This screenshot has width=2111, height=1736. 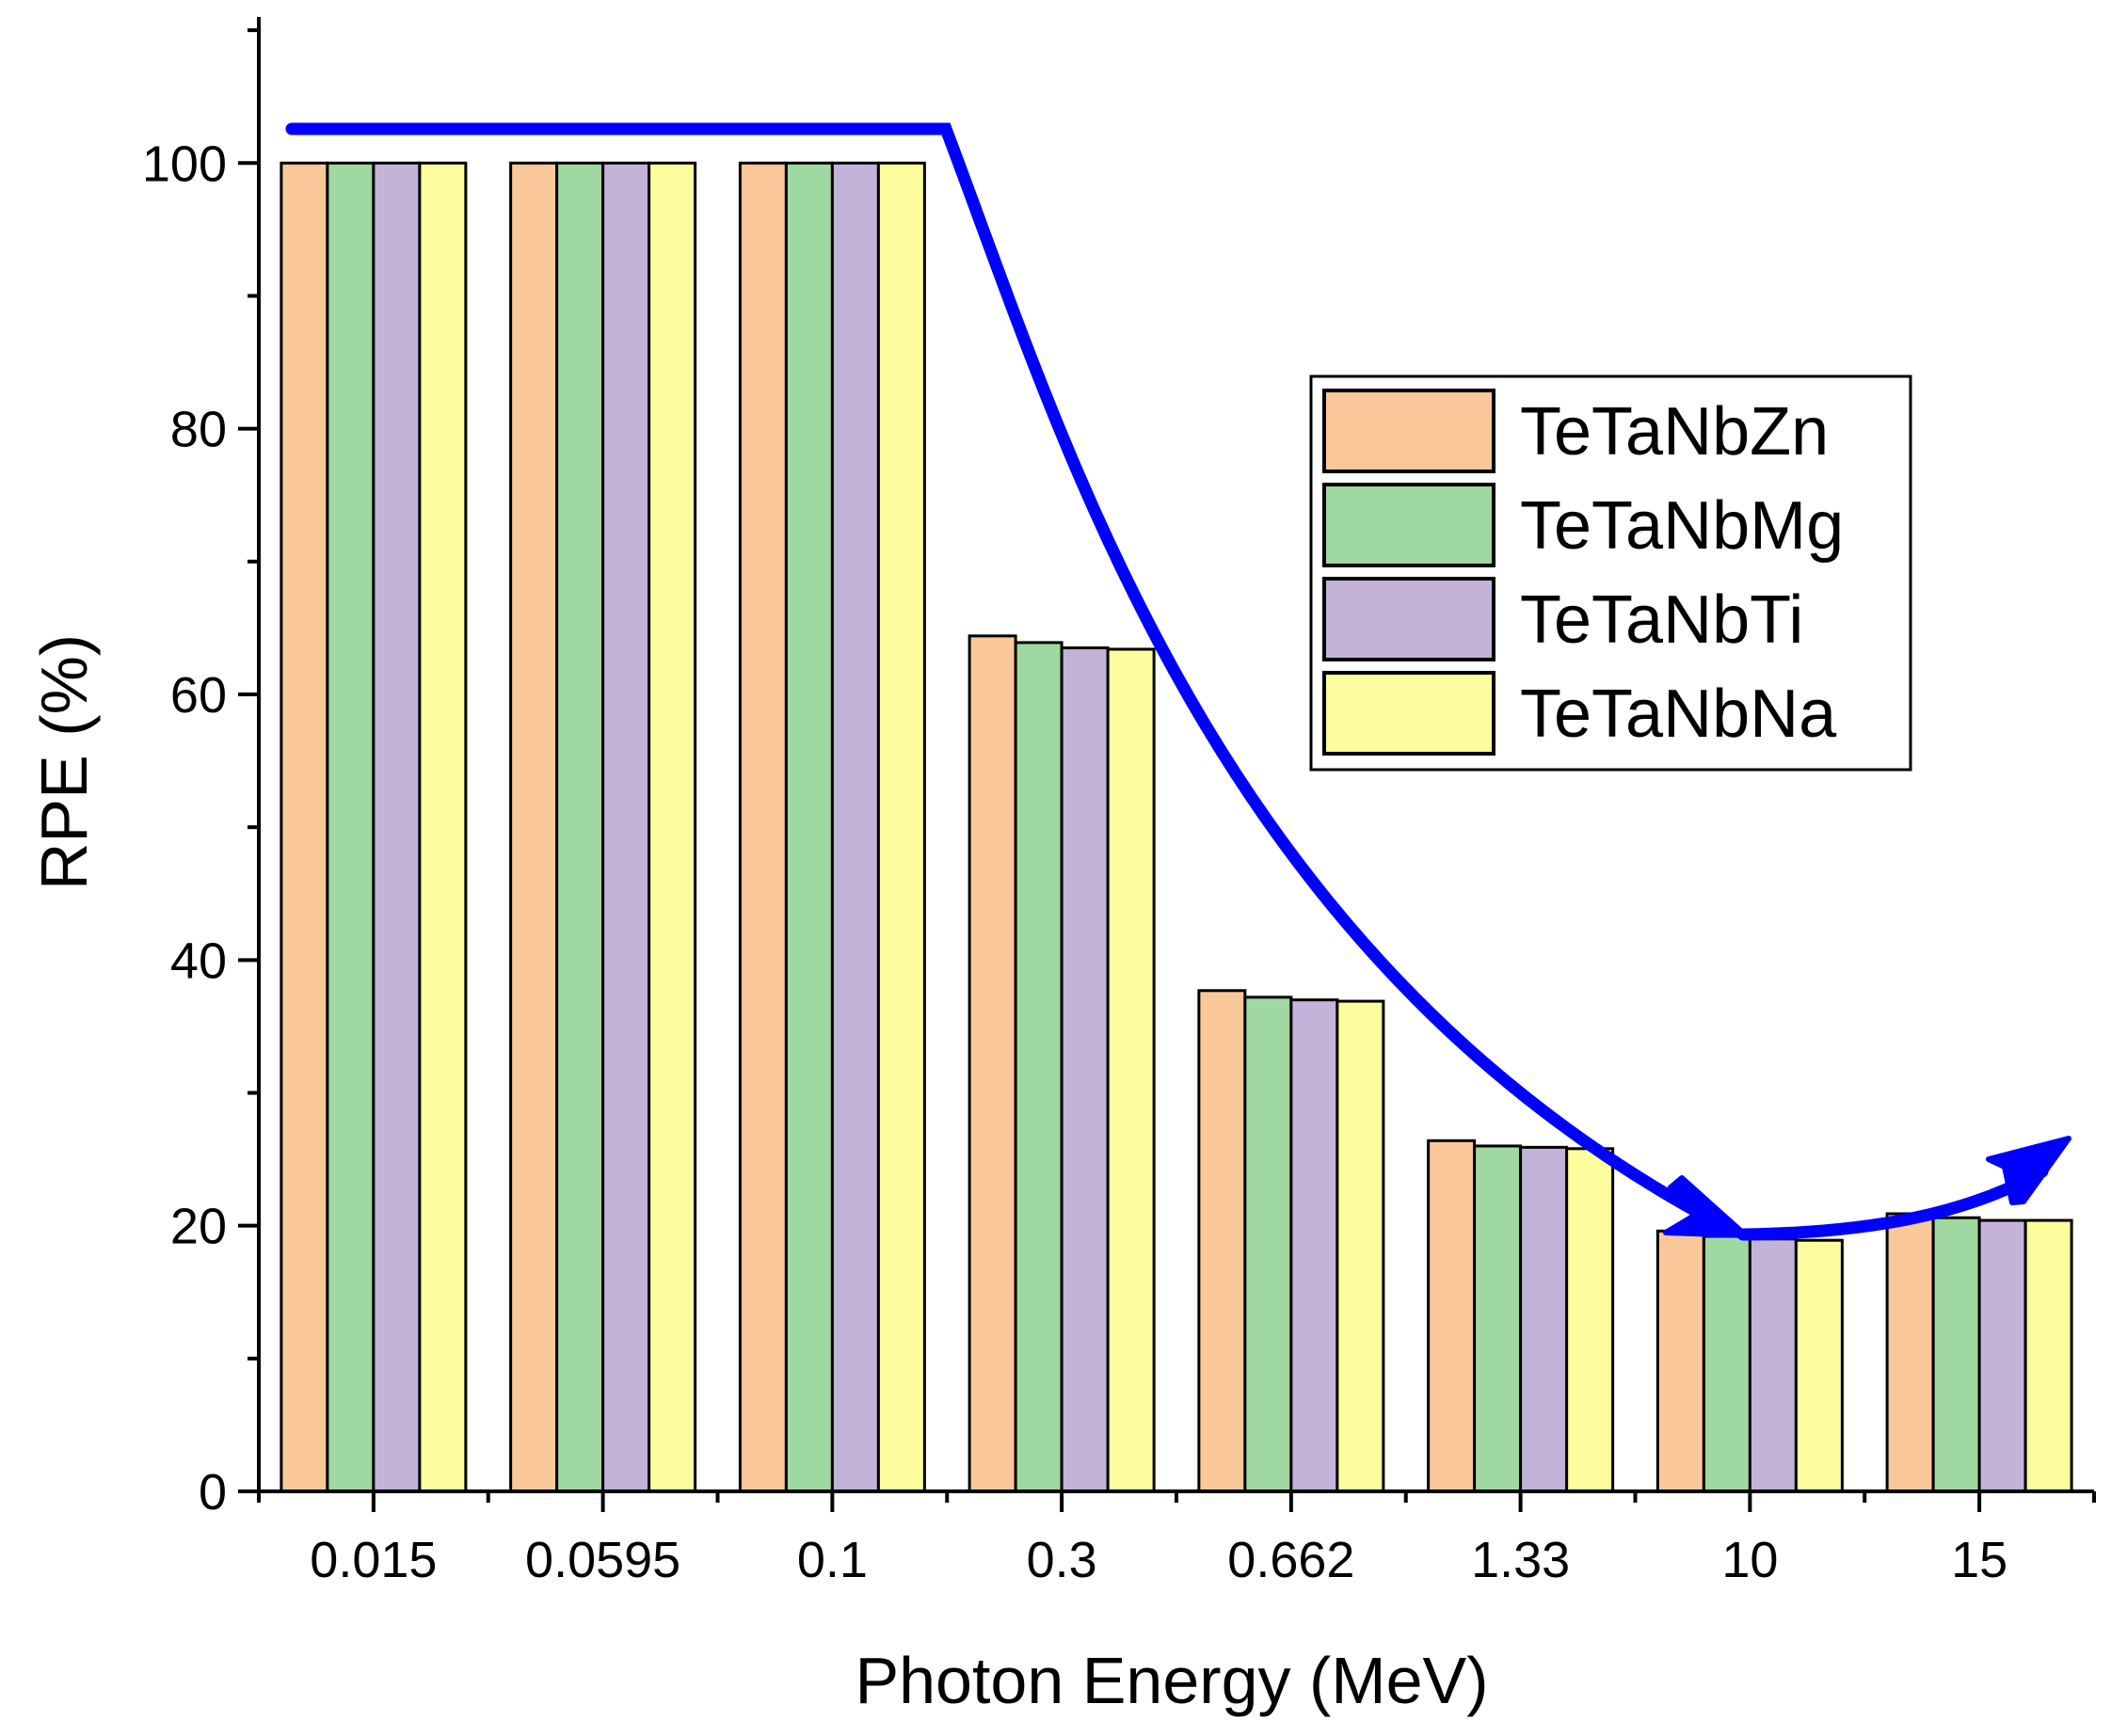 I want to click on bar-TeTaNbZn-0.662, so click(x=1222, y=1241).